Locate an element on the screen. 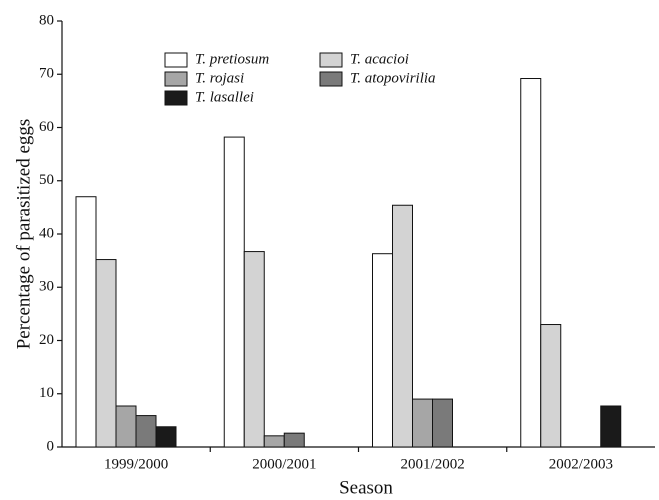 This screenshot has height=500, width=659. legend-label: T. pretiosum is located at coordinates (232, 59).